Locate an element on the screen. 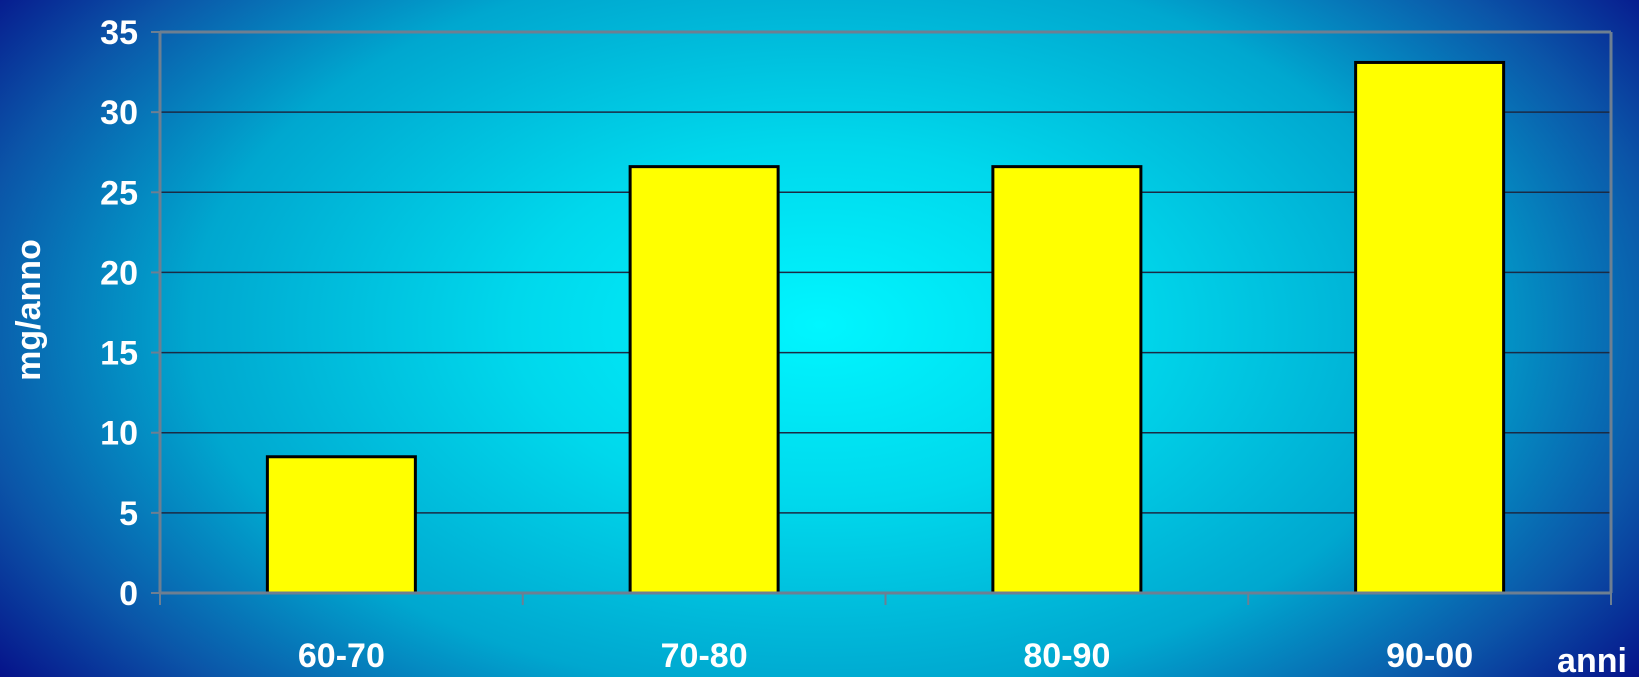 The image size is (1639, 677). y-tick-labels: 0 5 10 15 20 25 30 35 is located at coordinates (130, 313).